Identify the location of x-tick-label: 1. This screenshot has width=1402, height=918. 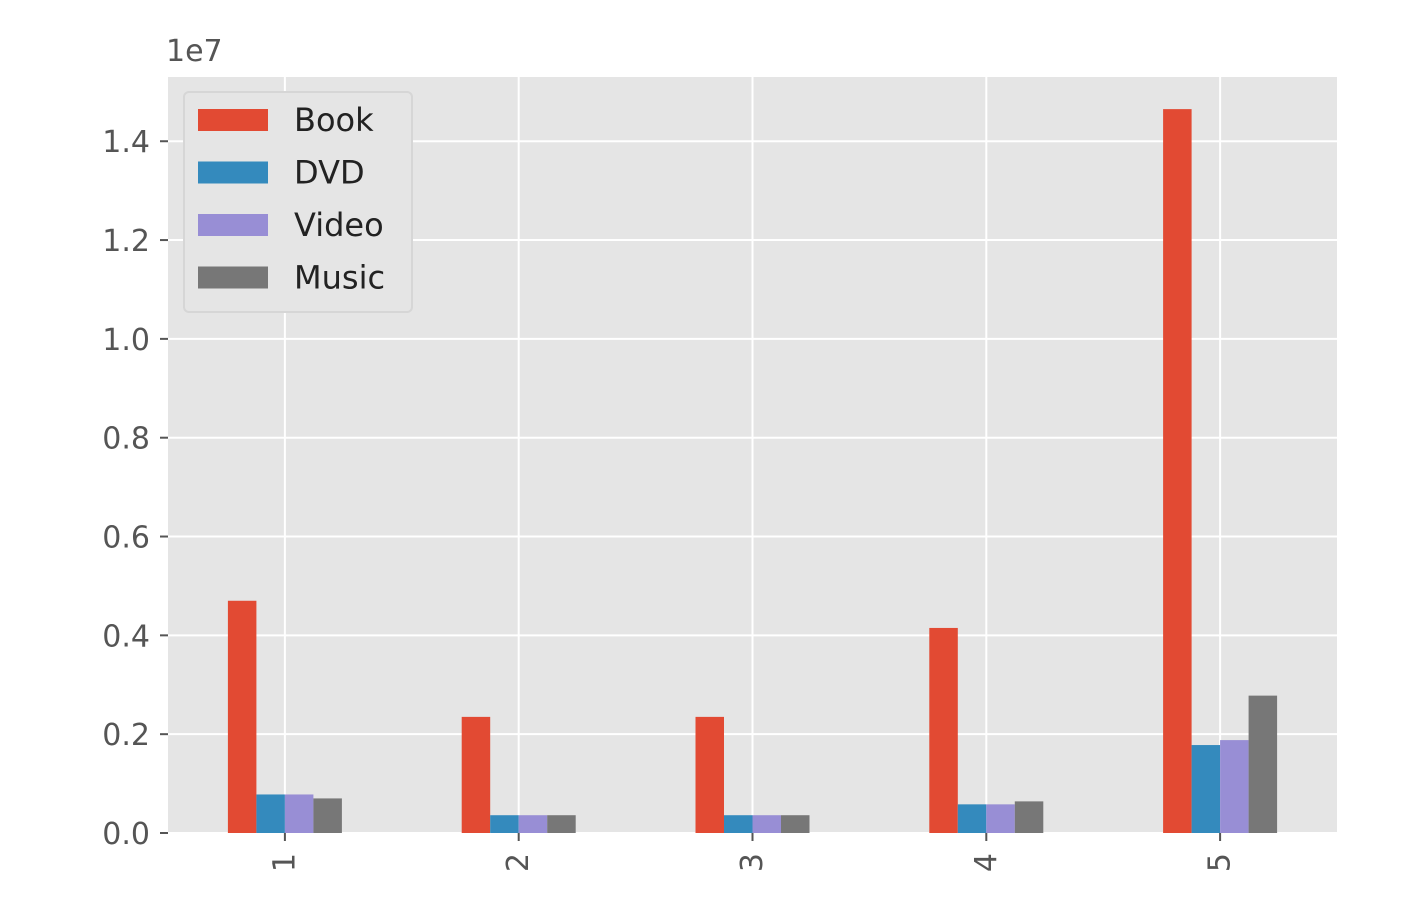
(284, 862).